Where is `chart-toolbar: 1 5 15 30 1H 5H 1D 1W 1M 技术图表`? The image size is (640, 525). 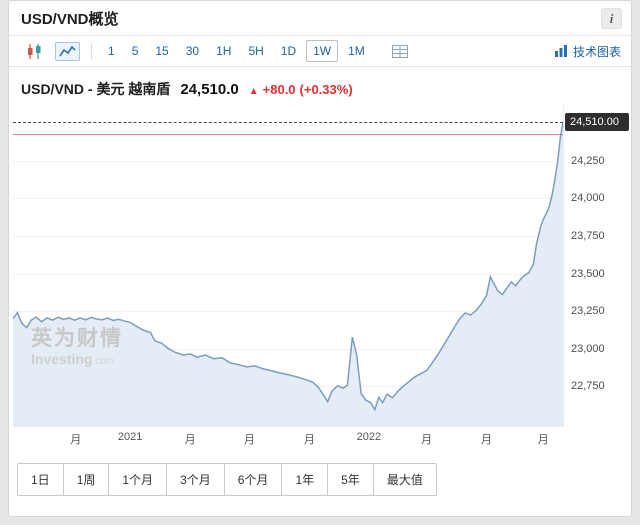 chart-toolbar: 1 5 15 30 1H 5H 1D 1W 1M 技术图表 is located at coordinates (320, 51).